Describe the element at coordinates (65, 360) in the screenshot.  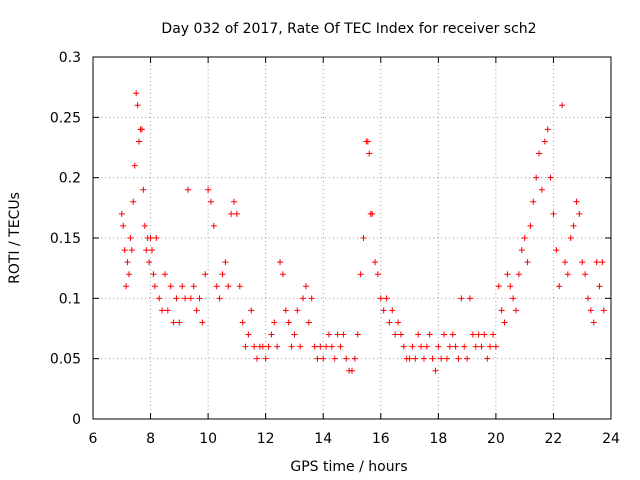
I see `y-tick-label: 0.05` at that location.